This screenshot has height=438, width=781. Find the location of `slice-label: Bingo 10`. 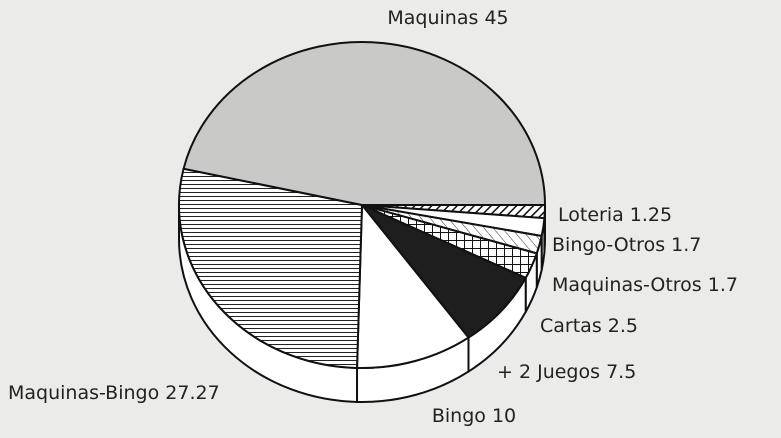

slice-label: Bingo 10 is located at coordinates (474, 416).